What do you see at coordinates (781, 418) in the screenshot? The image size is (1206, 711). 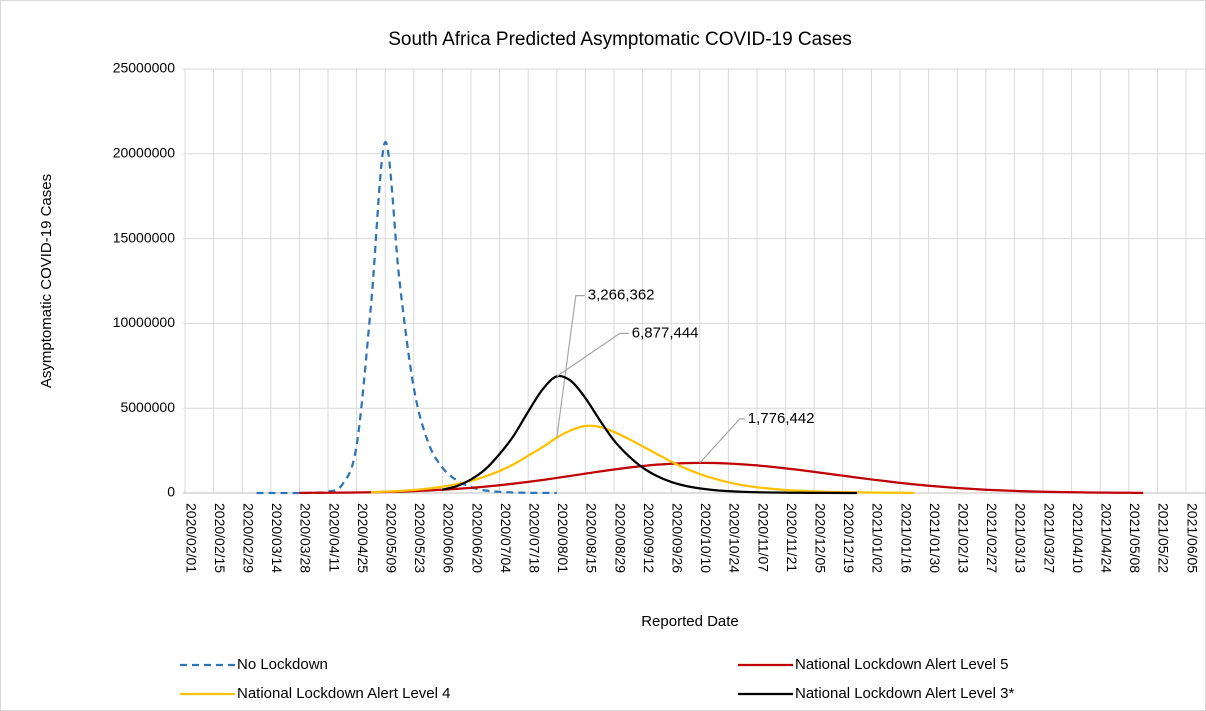 I see `data-label: 1,776,442` at bounding box center [781, 418].